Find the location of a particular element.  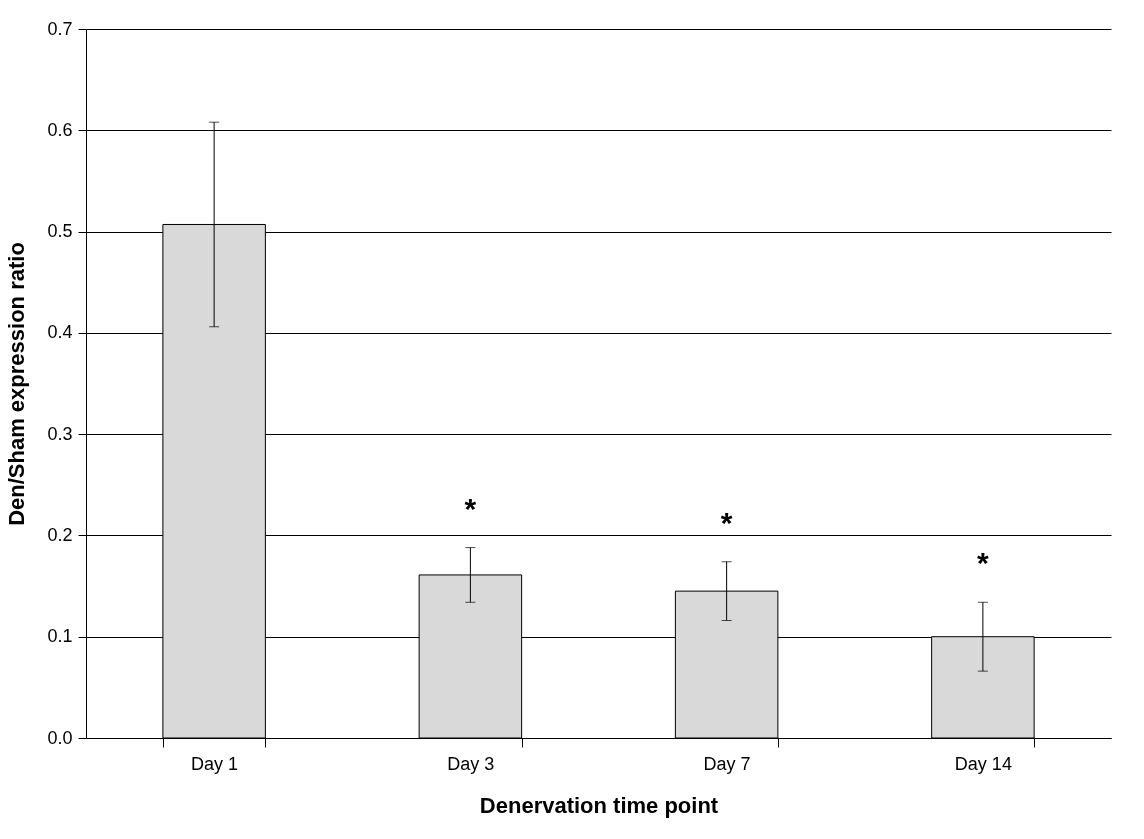

y-tick-label: 0.3 is located at coordinates (60, 433).